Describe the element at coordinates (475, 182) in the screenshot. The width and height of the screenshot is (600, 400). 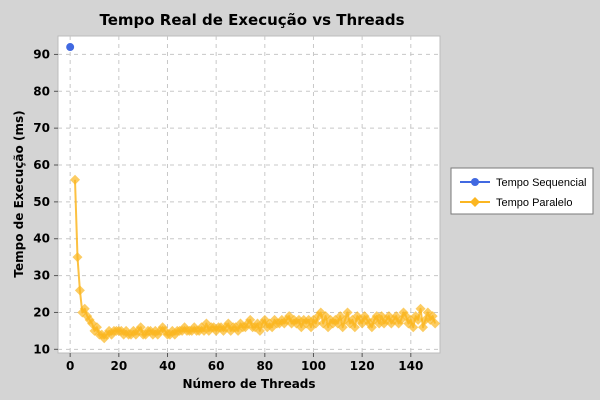
I see `legend-marker-sequencial` at that location.